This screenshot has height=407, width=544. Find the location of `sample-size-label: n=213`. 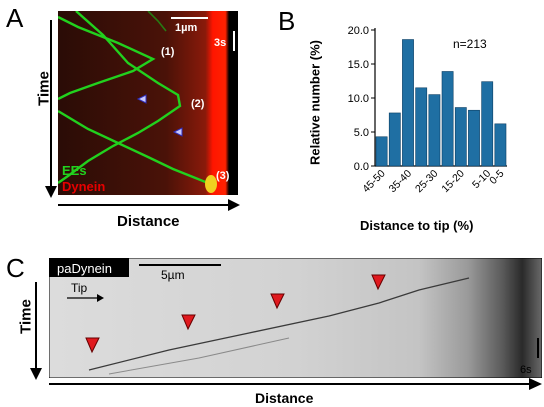

sample-size-label: n=213 is located at coordinates (470, 44).